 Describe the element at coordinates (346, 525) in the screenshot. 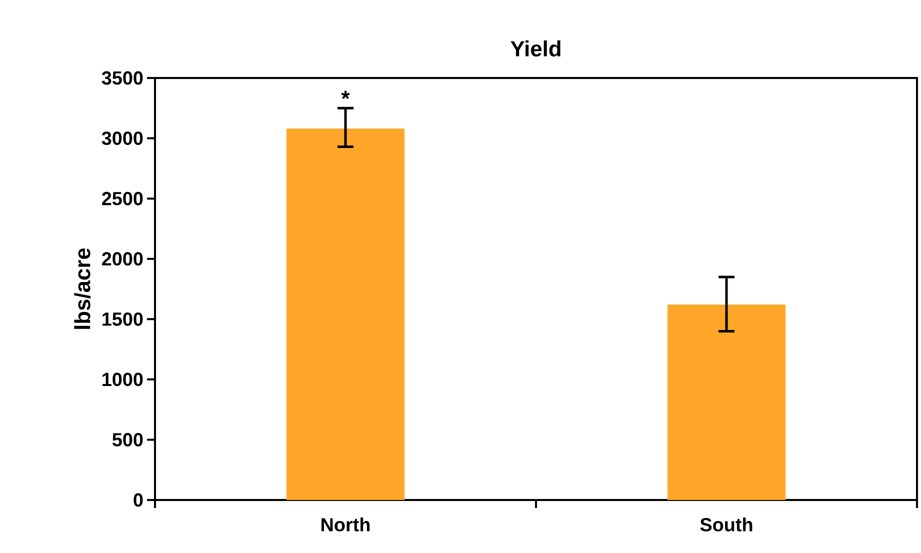

I see `x-tick-label: North` at that location.